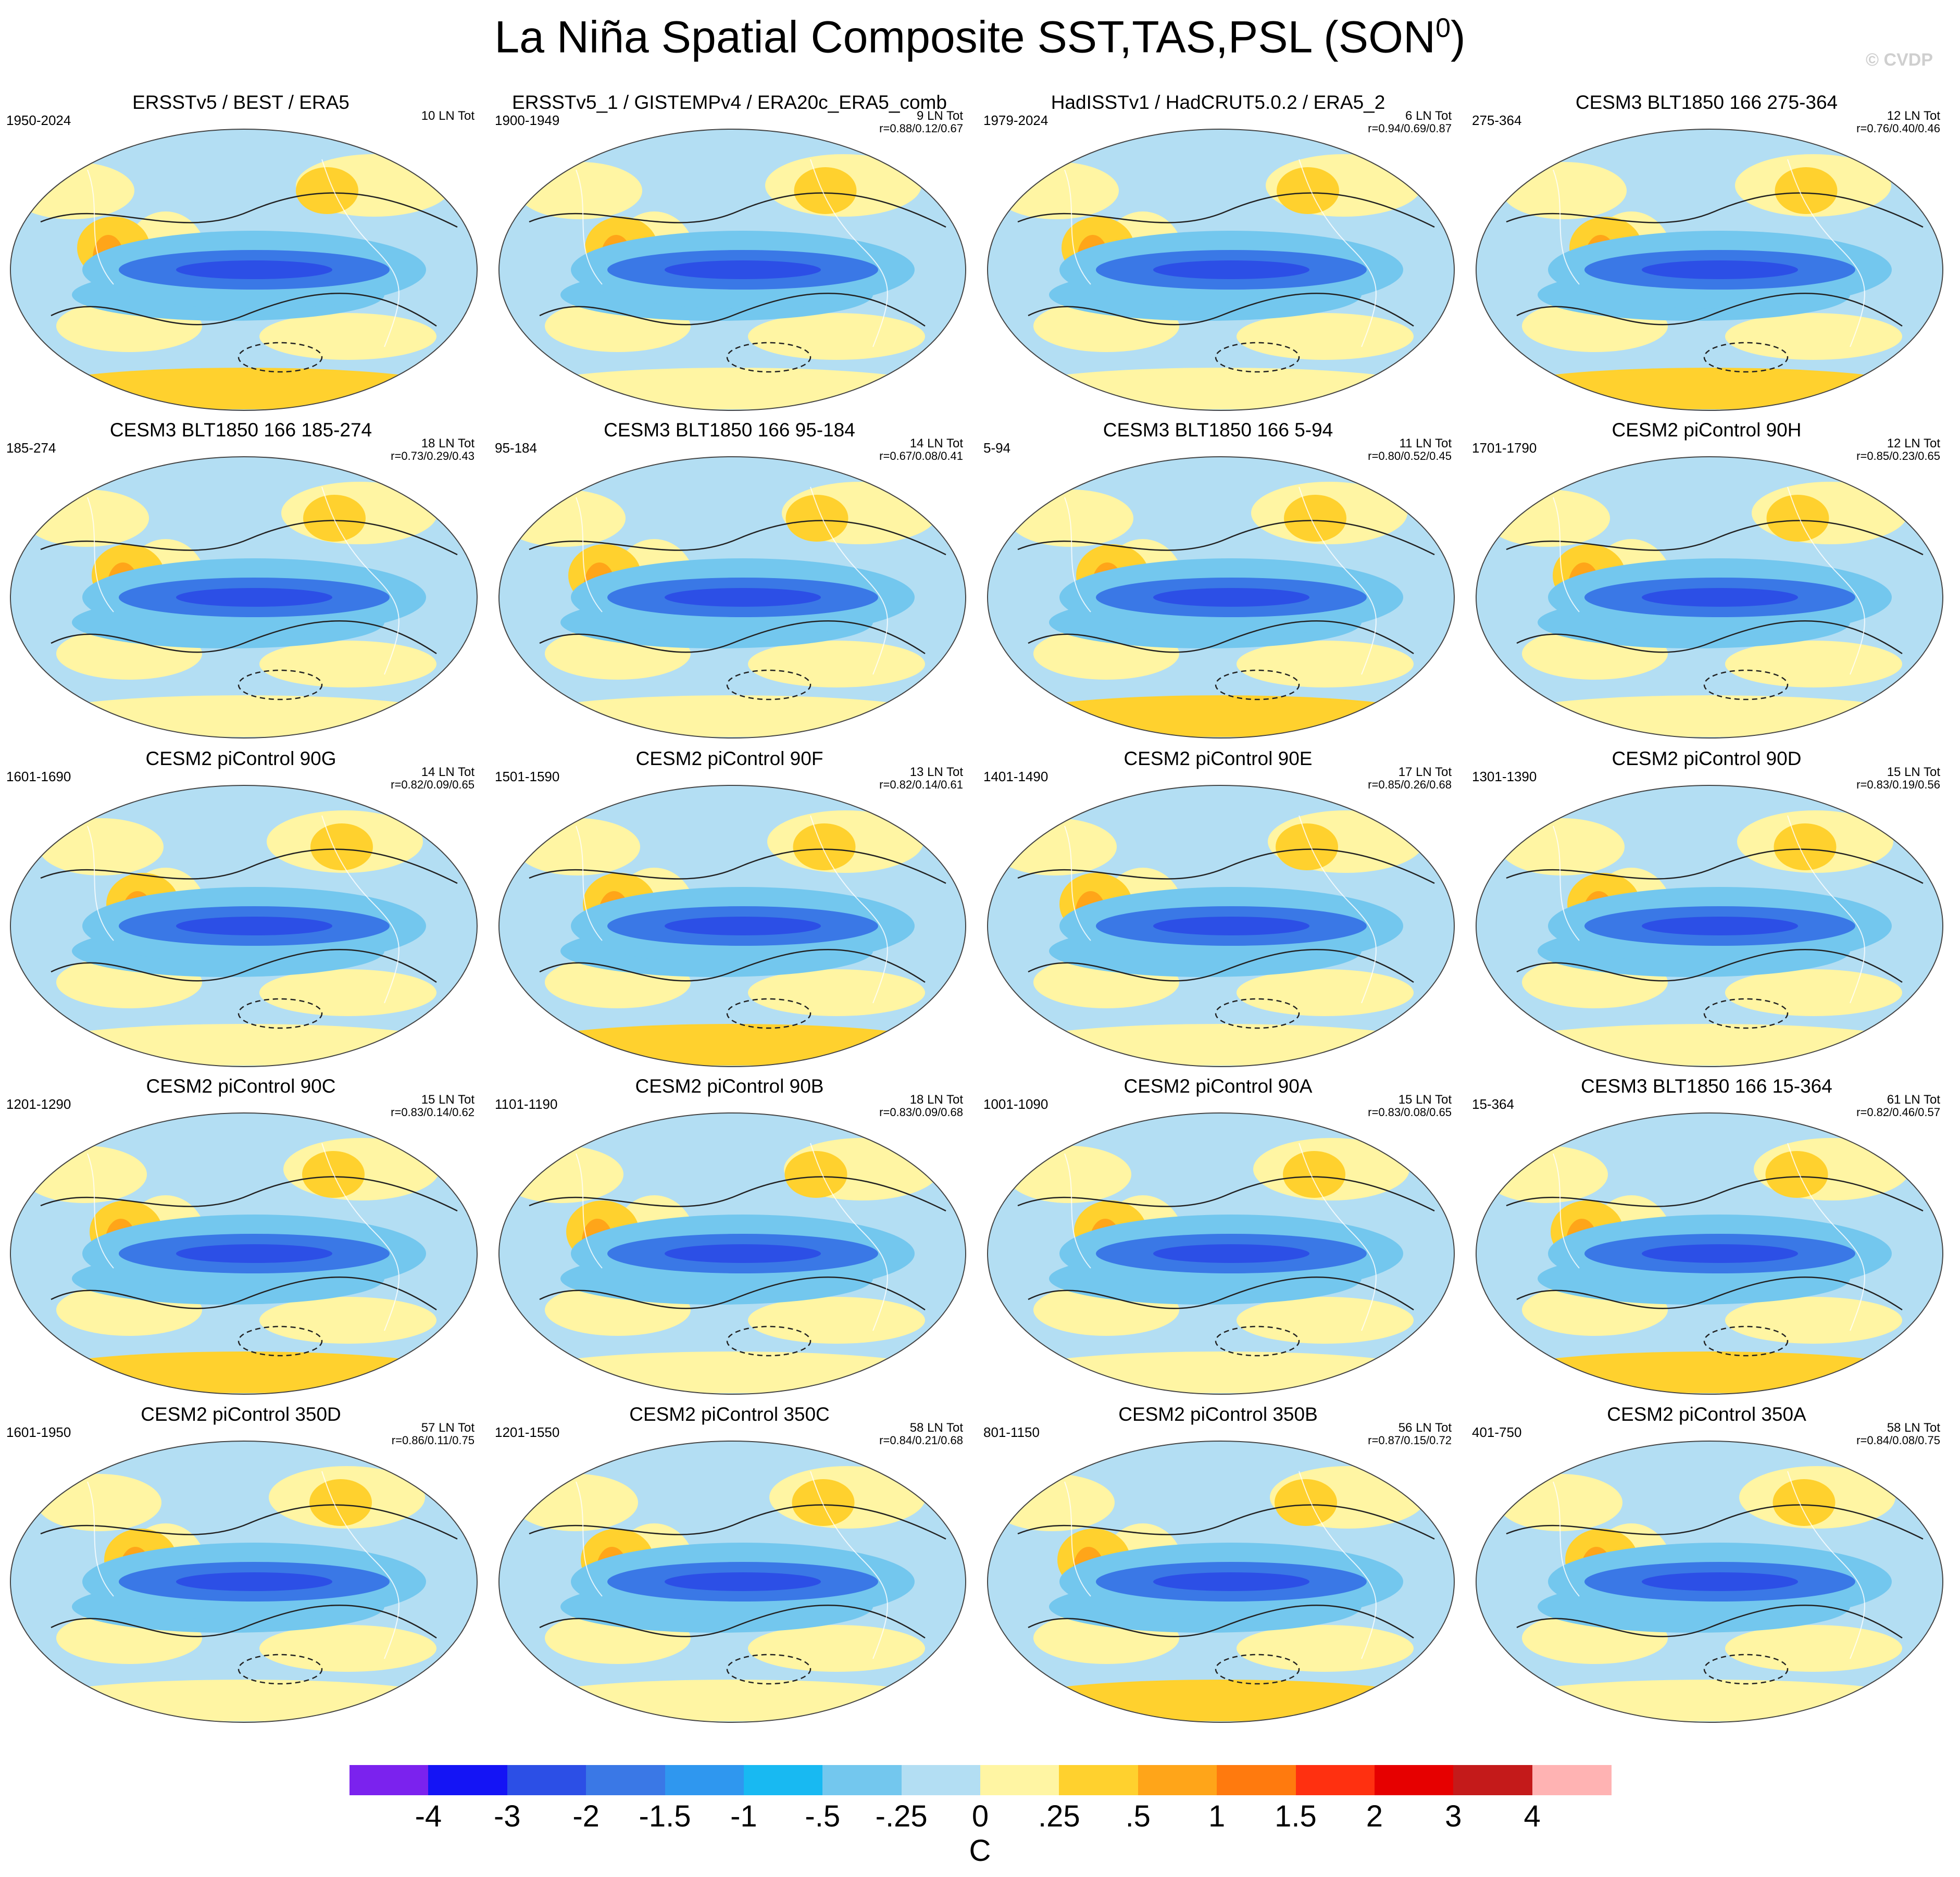  I want to click on panel-pattern-correlation: r=0.82/0.14/0.61, so click(921, 785).